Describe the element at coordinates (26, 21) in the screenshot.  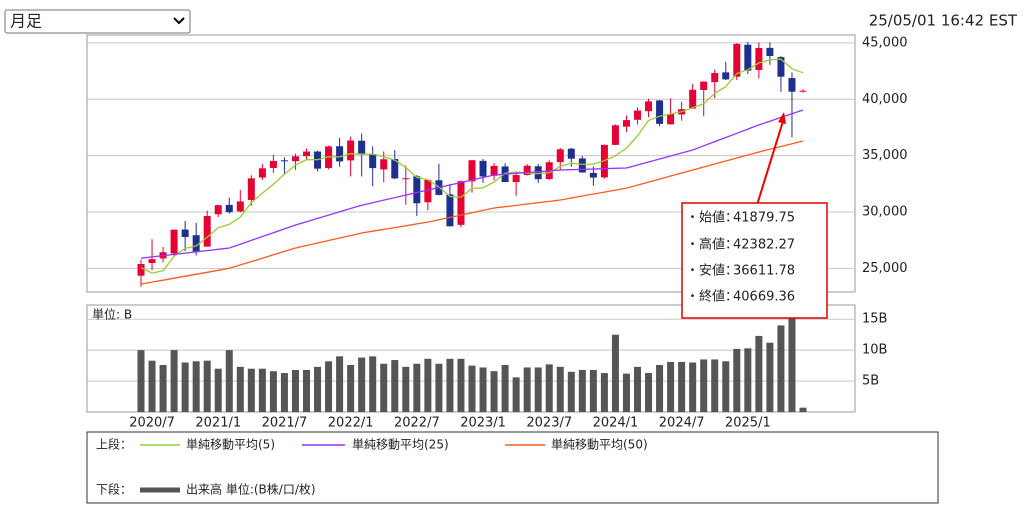
I see `select-label: 月足` at that location.